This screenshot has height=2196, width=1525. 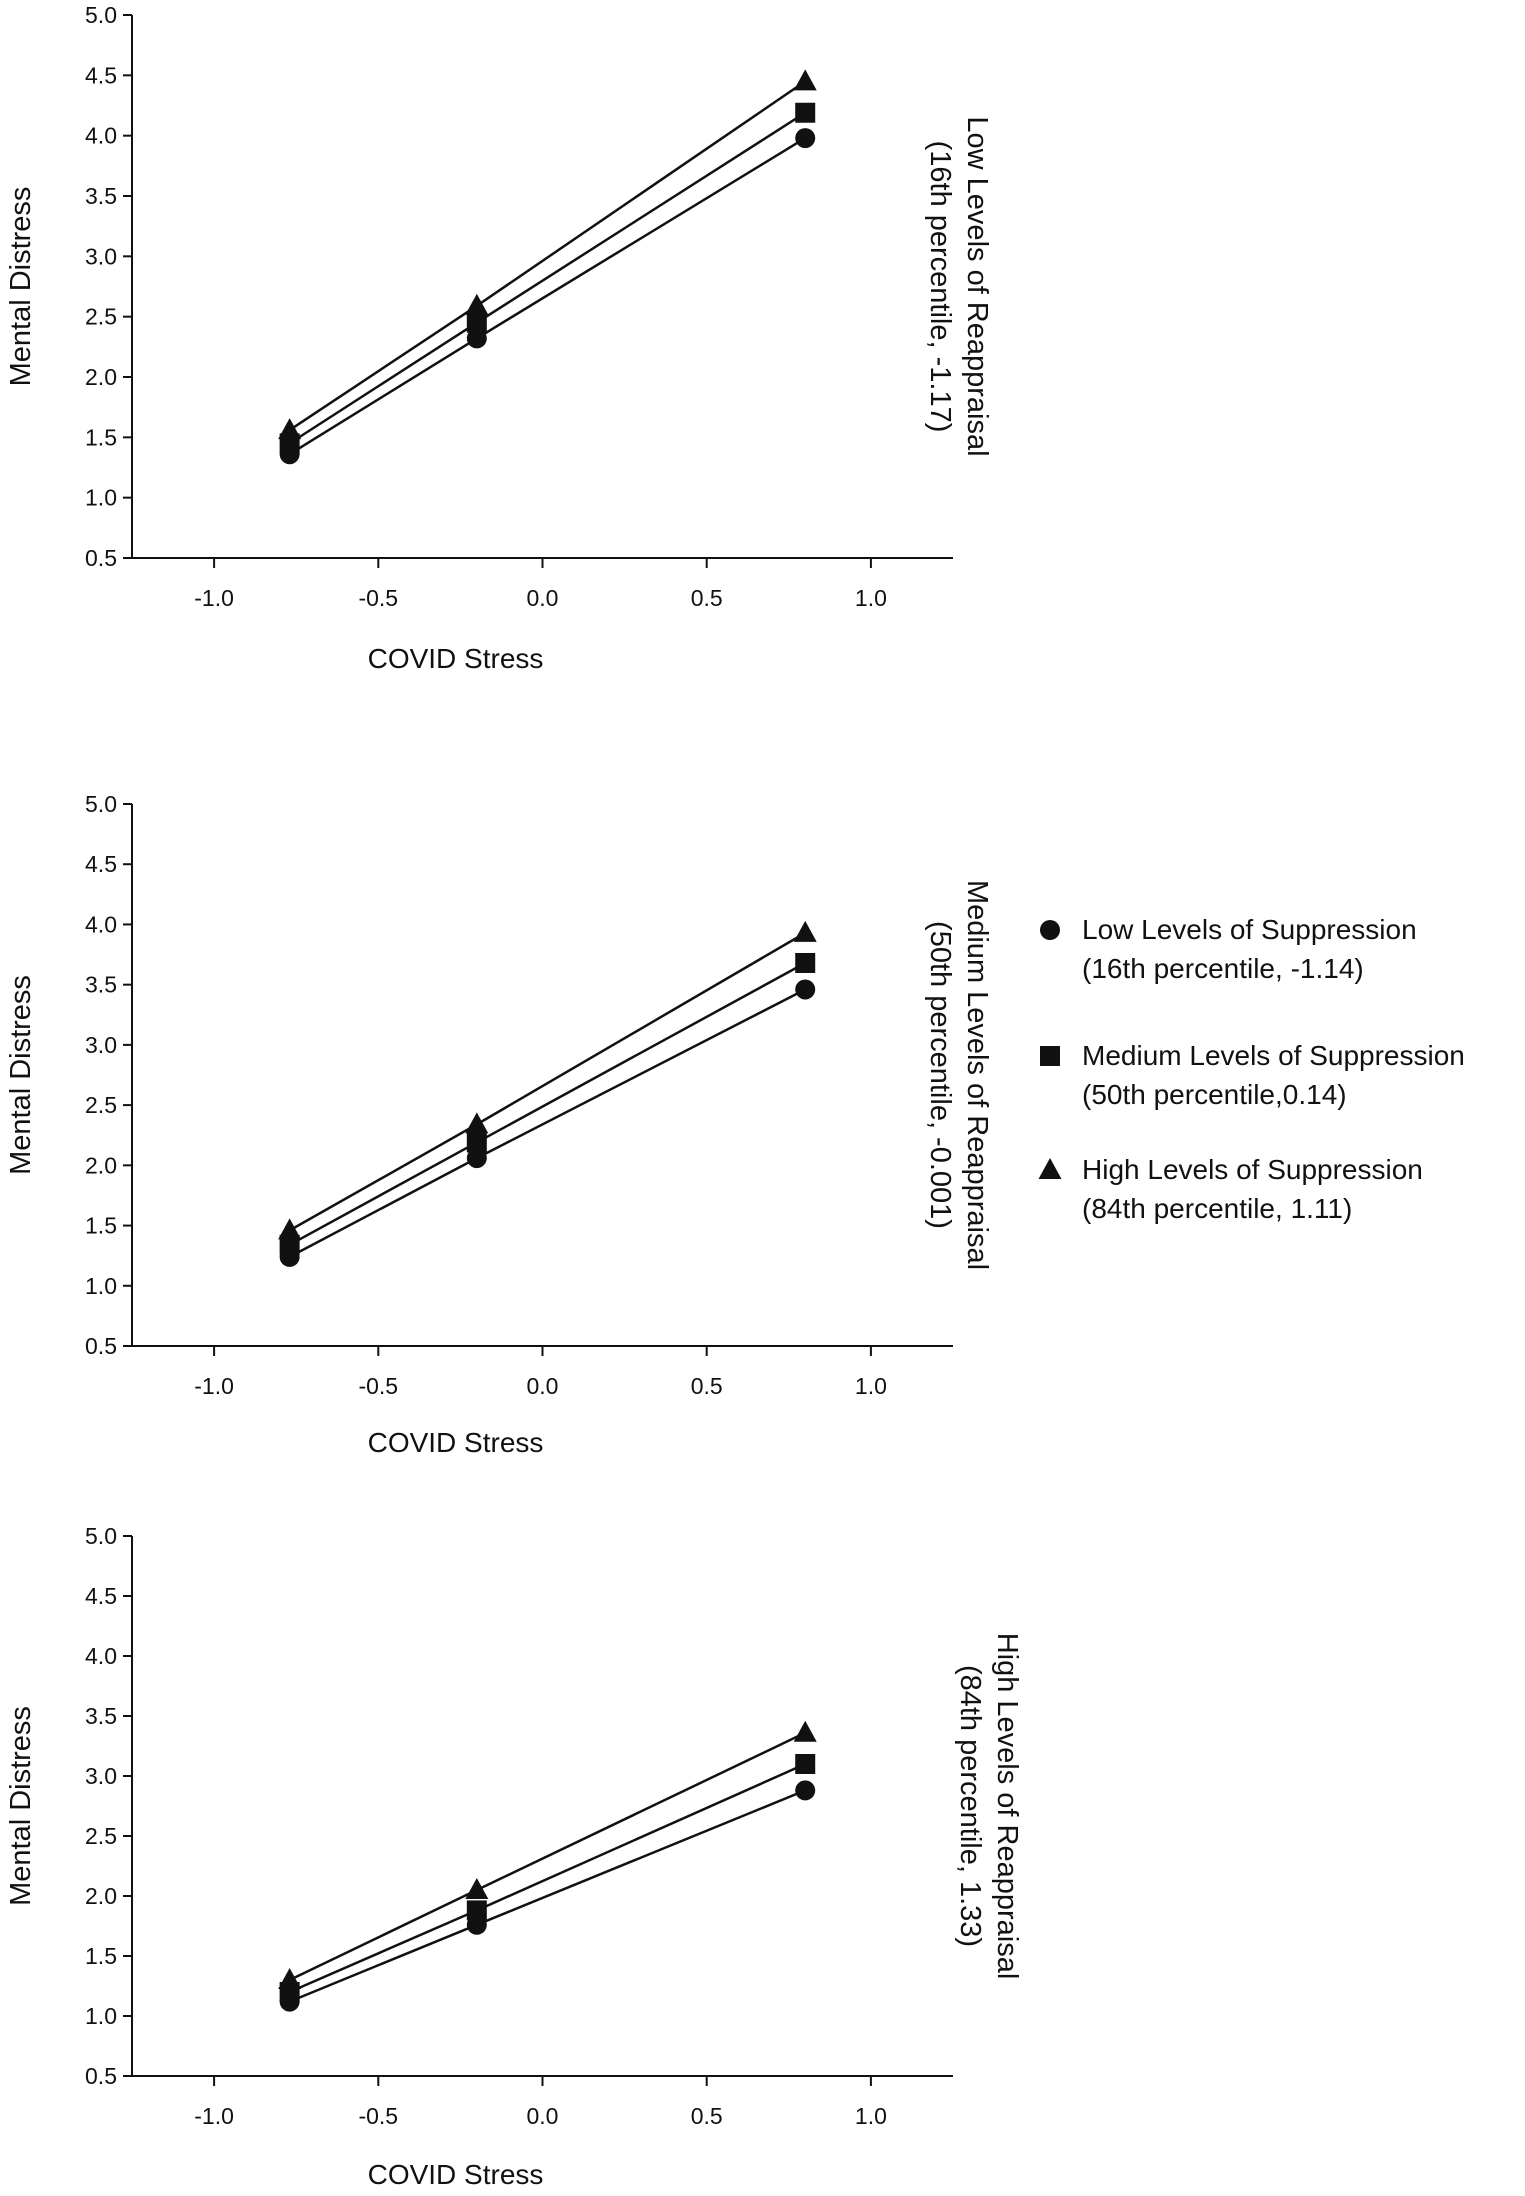 What do you see at coordinates (940, 287) in the screenshot?
I see `panel-label-line-2: (16th percentile, -1.17)` at bounding box center [940, 287].